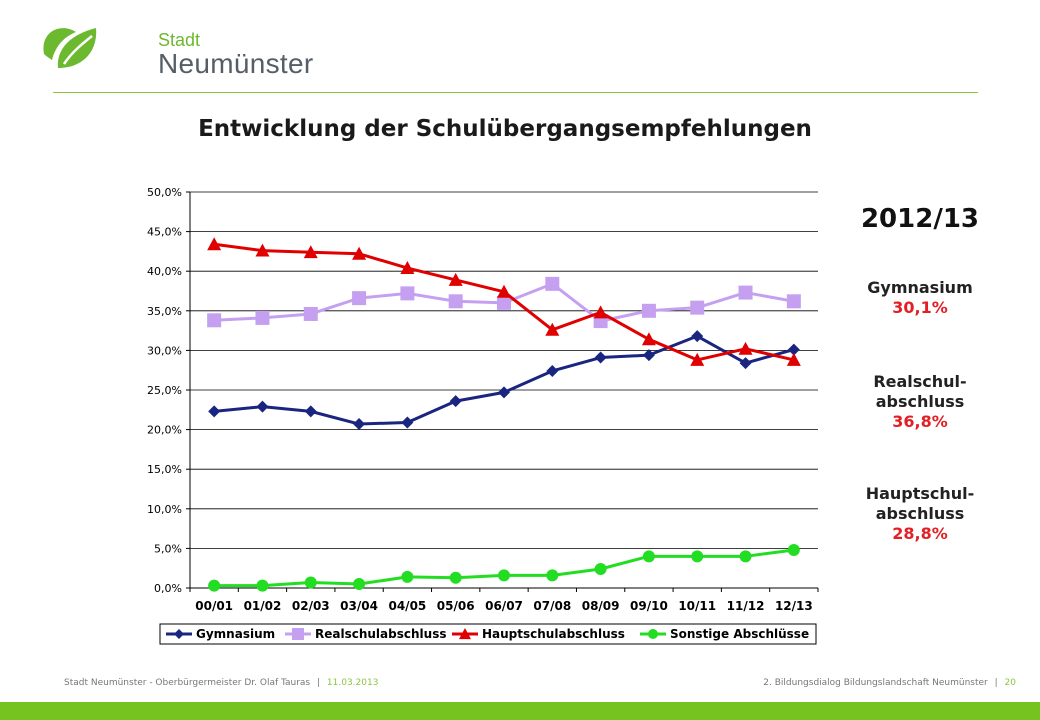 The width and height of the screenshot is (1040, 720). I want to click on y-tick-label: 10,0%, so click(164, 509).